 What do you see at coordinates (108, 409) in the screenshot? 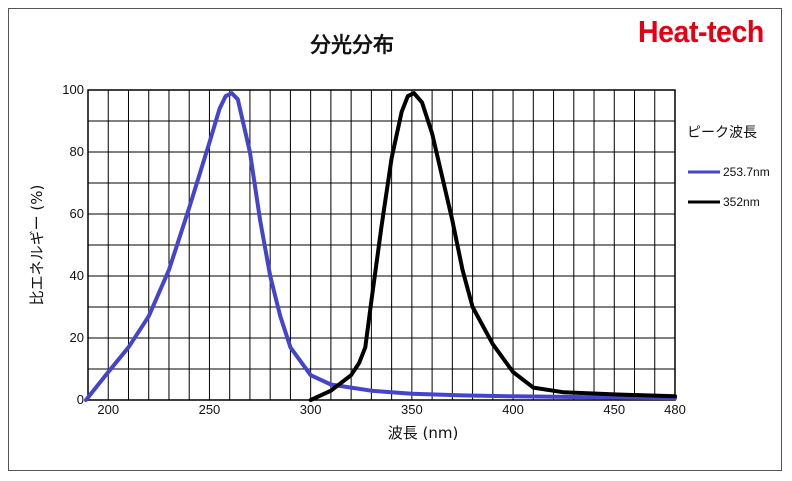
I see `x-tick-label: 200` at bounding box center [108, 409].